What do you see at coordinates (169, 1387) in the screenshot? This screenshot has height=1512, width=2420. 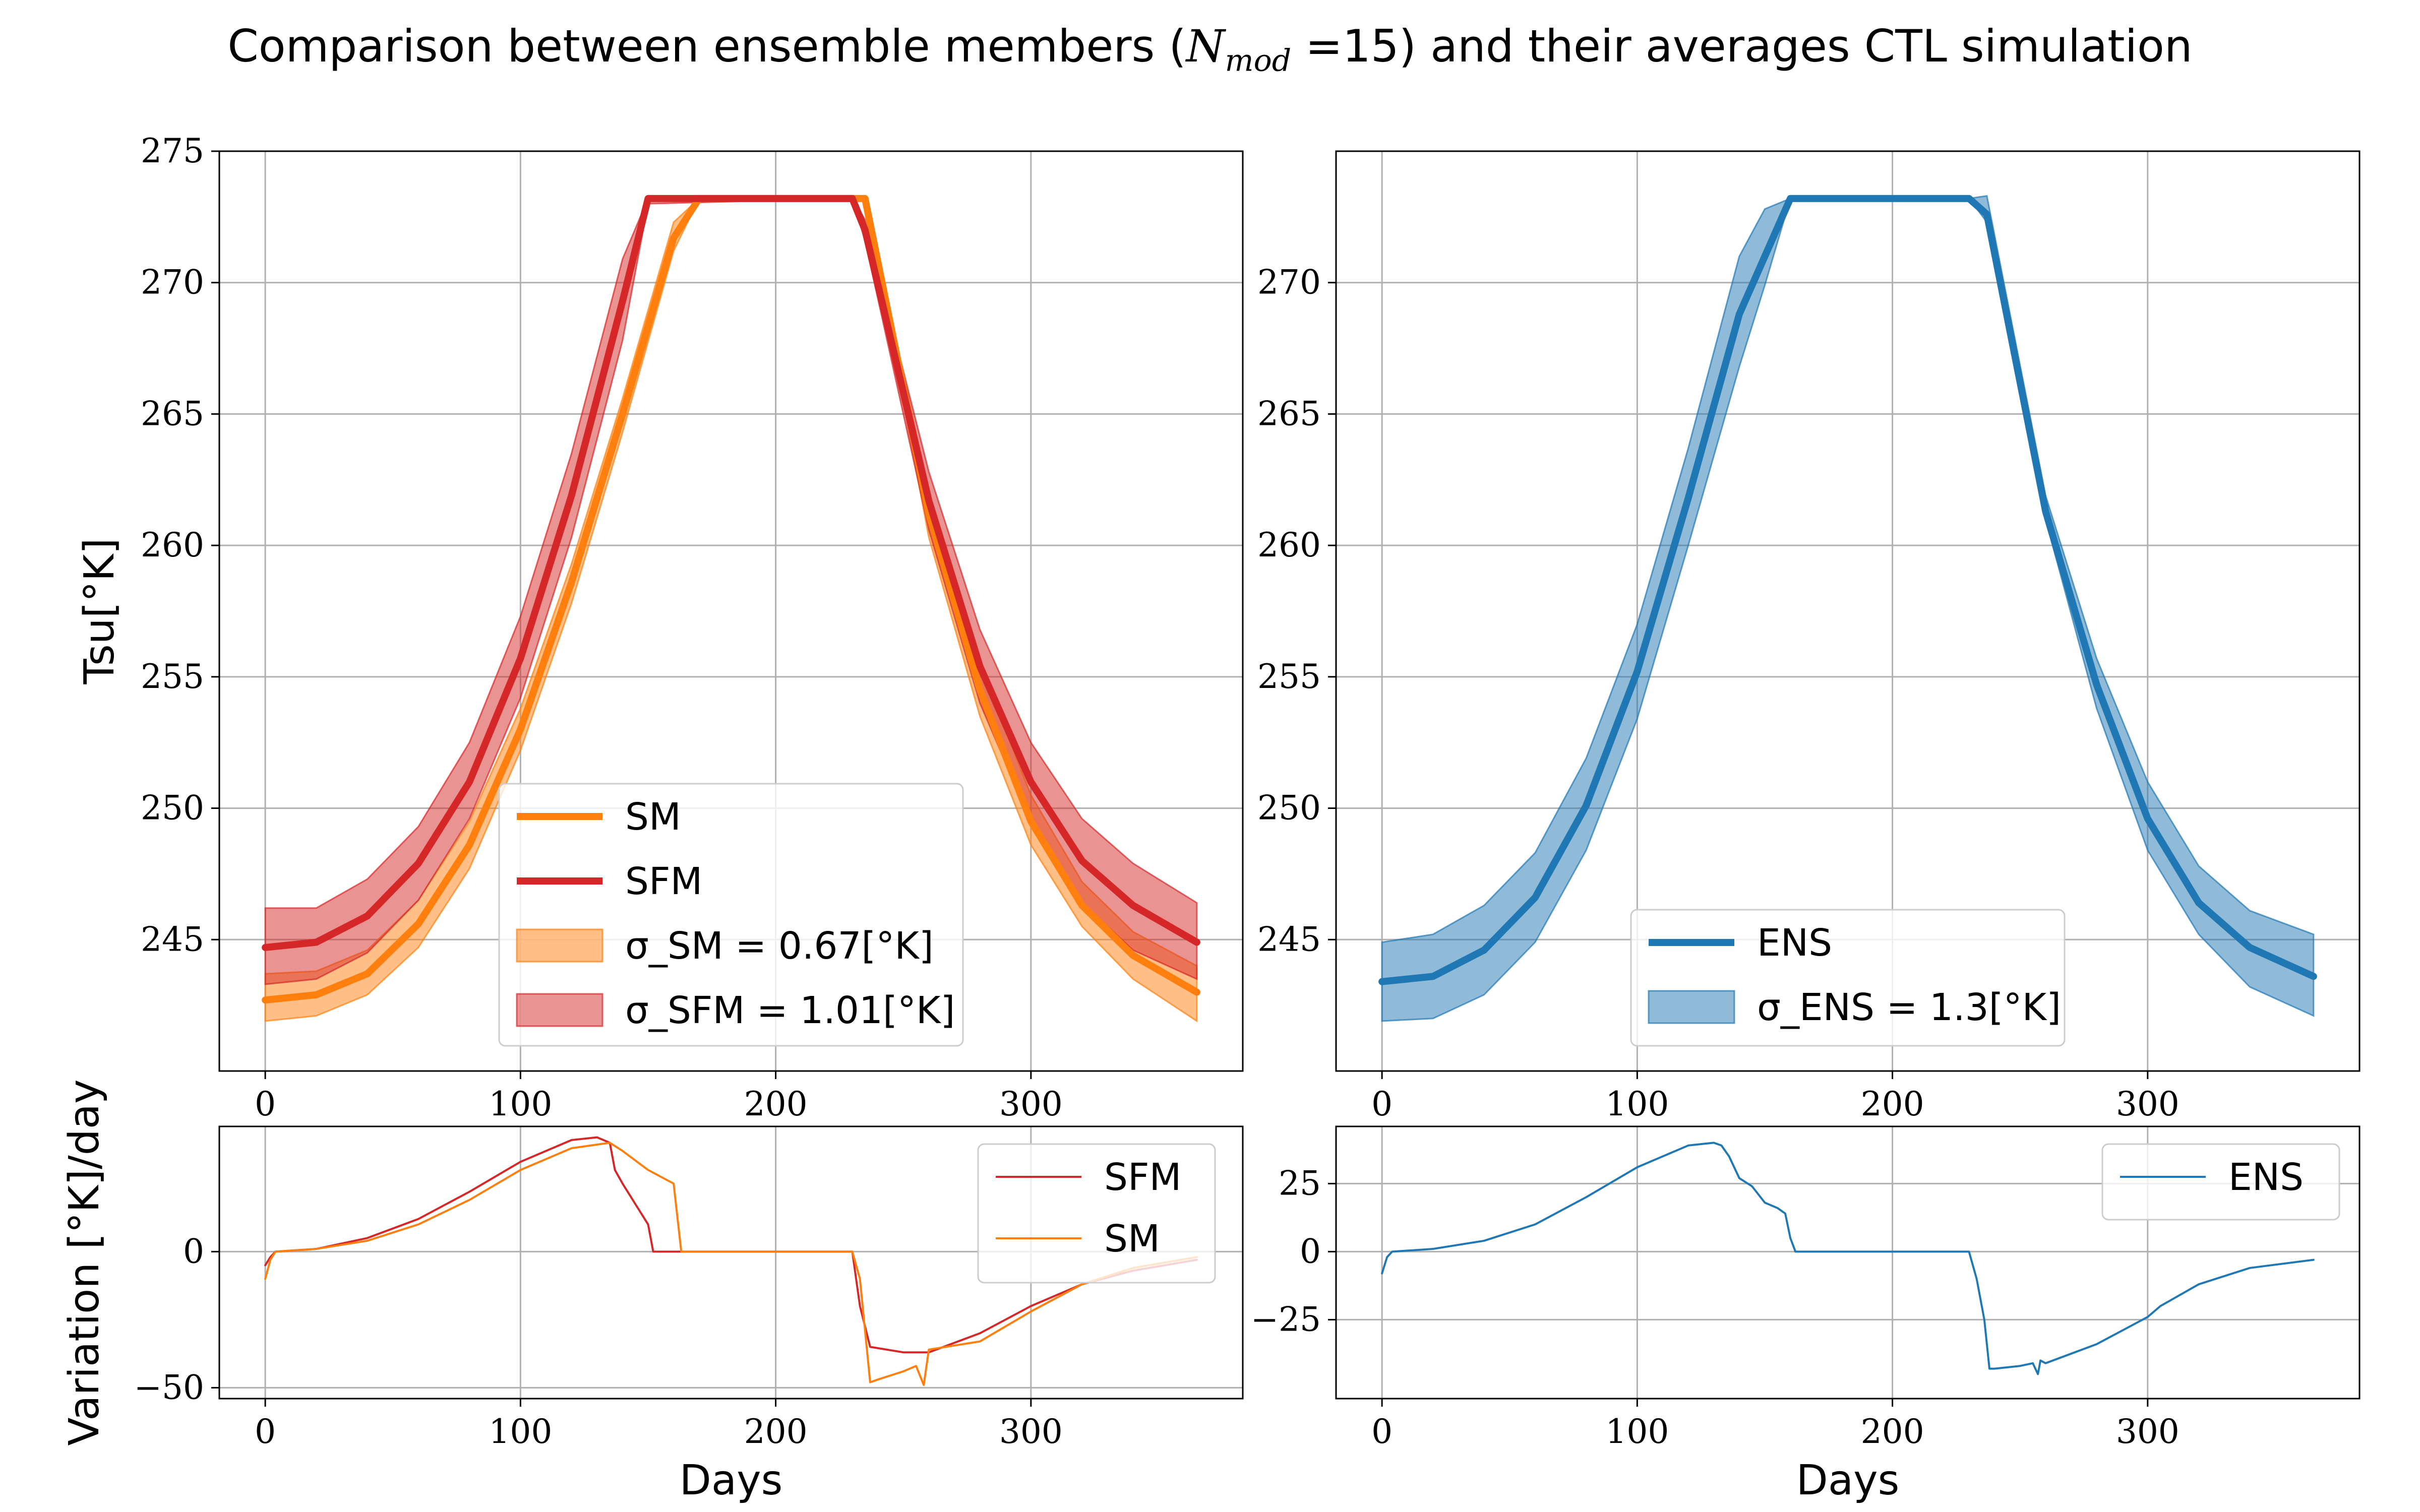 I see `y-tick-label: −50` at bounding box center [169, 1387].